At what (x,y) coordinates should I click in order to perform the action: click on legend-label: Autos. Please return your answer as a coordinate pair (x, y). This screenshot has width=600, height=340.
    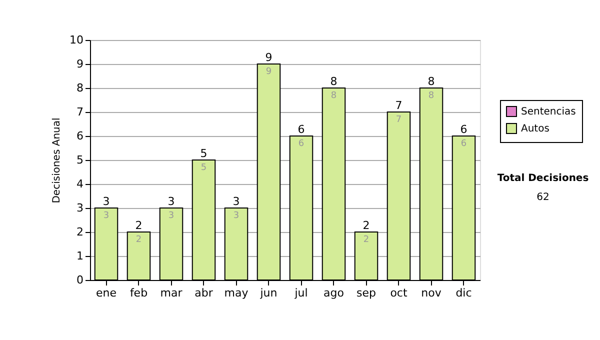
    Looking at the image, I should click on (535, 129).